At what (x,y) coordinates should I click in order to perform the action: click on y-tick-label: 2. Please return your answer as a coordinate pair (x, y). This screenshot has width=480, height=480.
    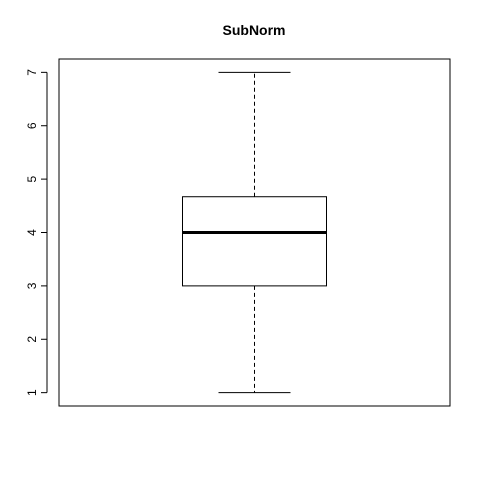
    Looking at the image, I should click on (32, 339).